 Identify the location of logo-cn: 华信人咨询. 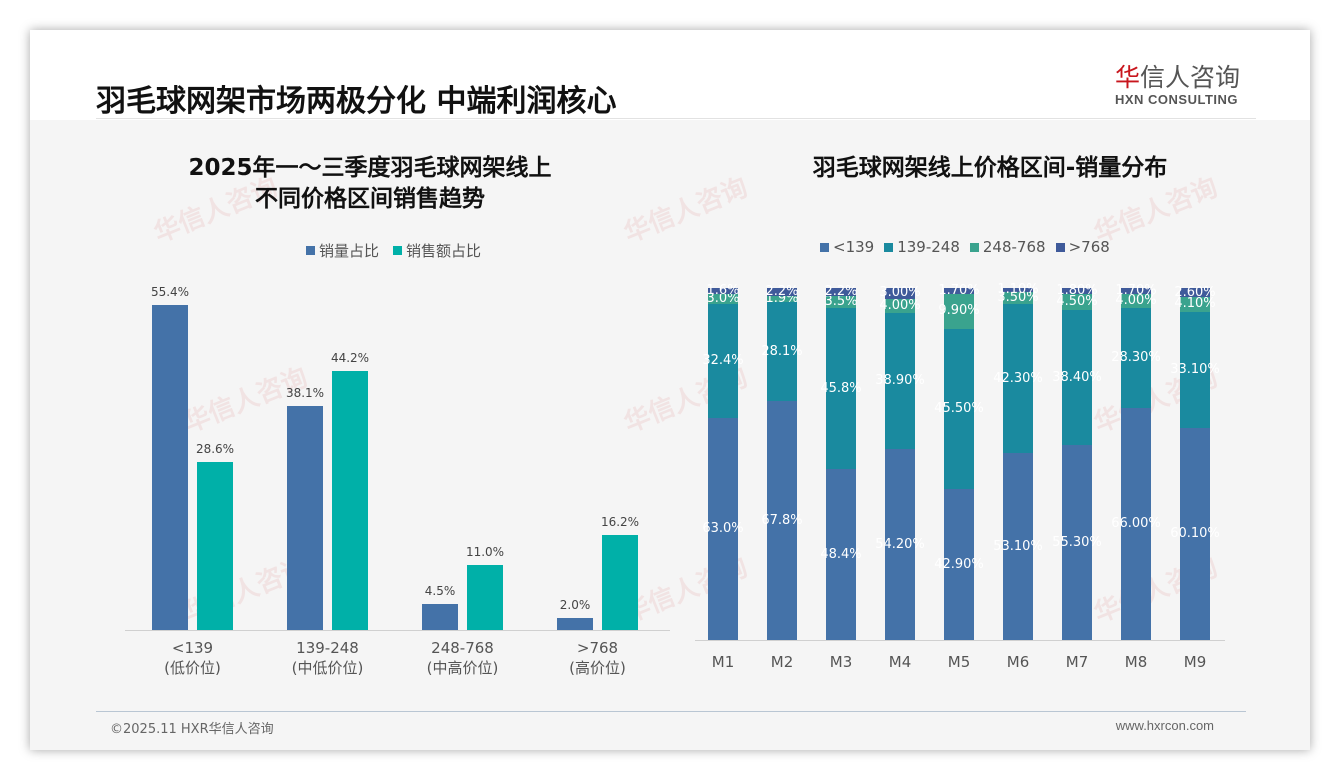
(1177, 78).